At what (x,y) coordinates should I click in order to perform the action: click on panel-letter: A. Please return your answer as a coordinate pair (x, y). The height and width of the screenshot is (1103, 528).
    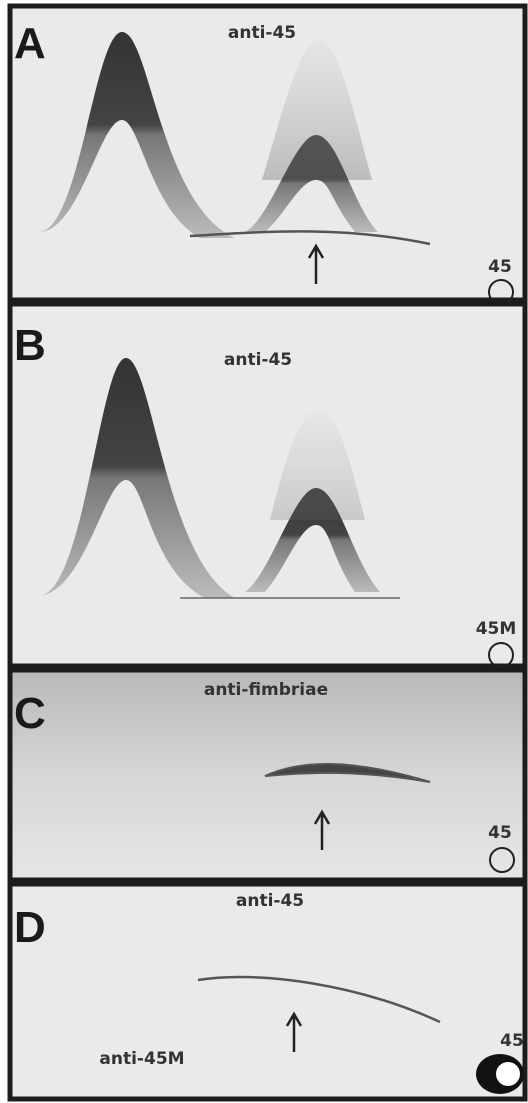
    Looking at the image, I should click on (30, 43).